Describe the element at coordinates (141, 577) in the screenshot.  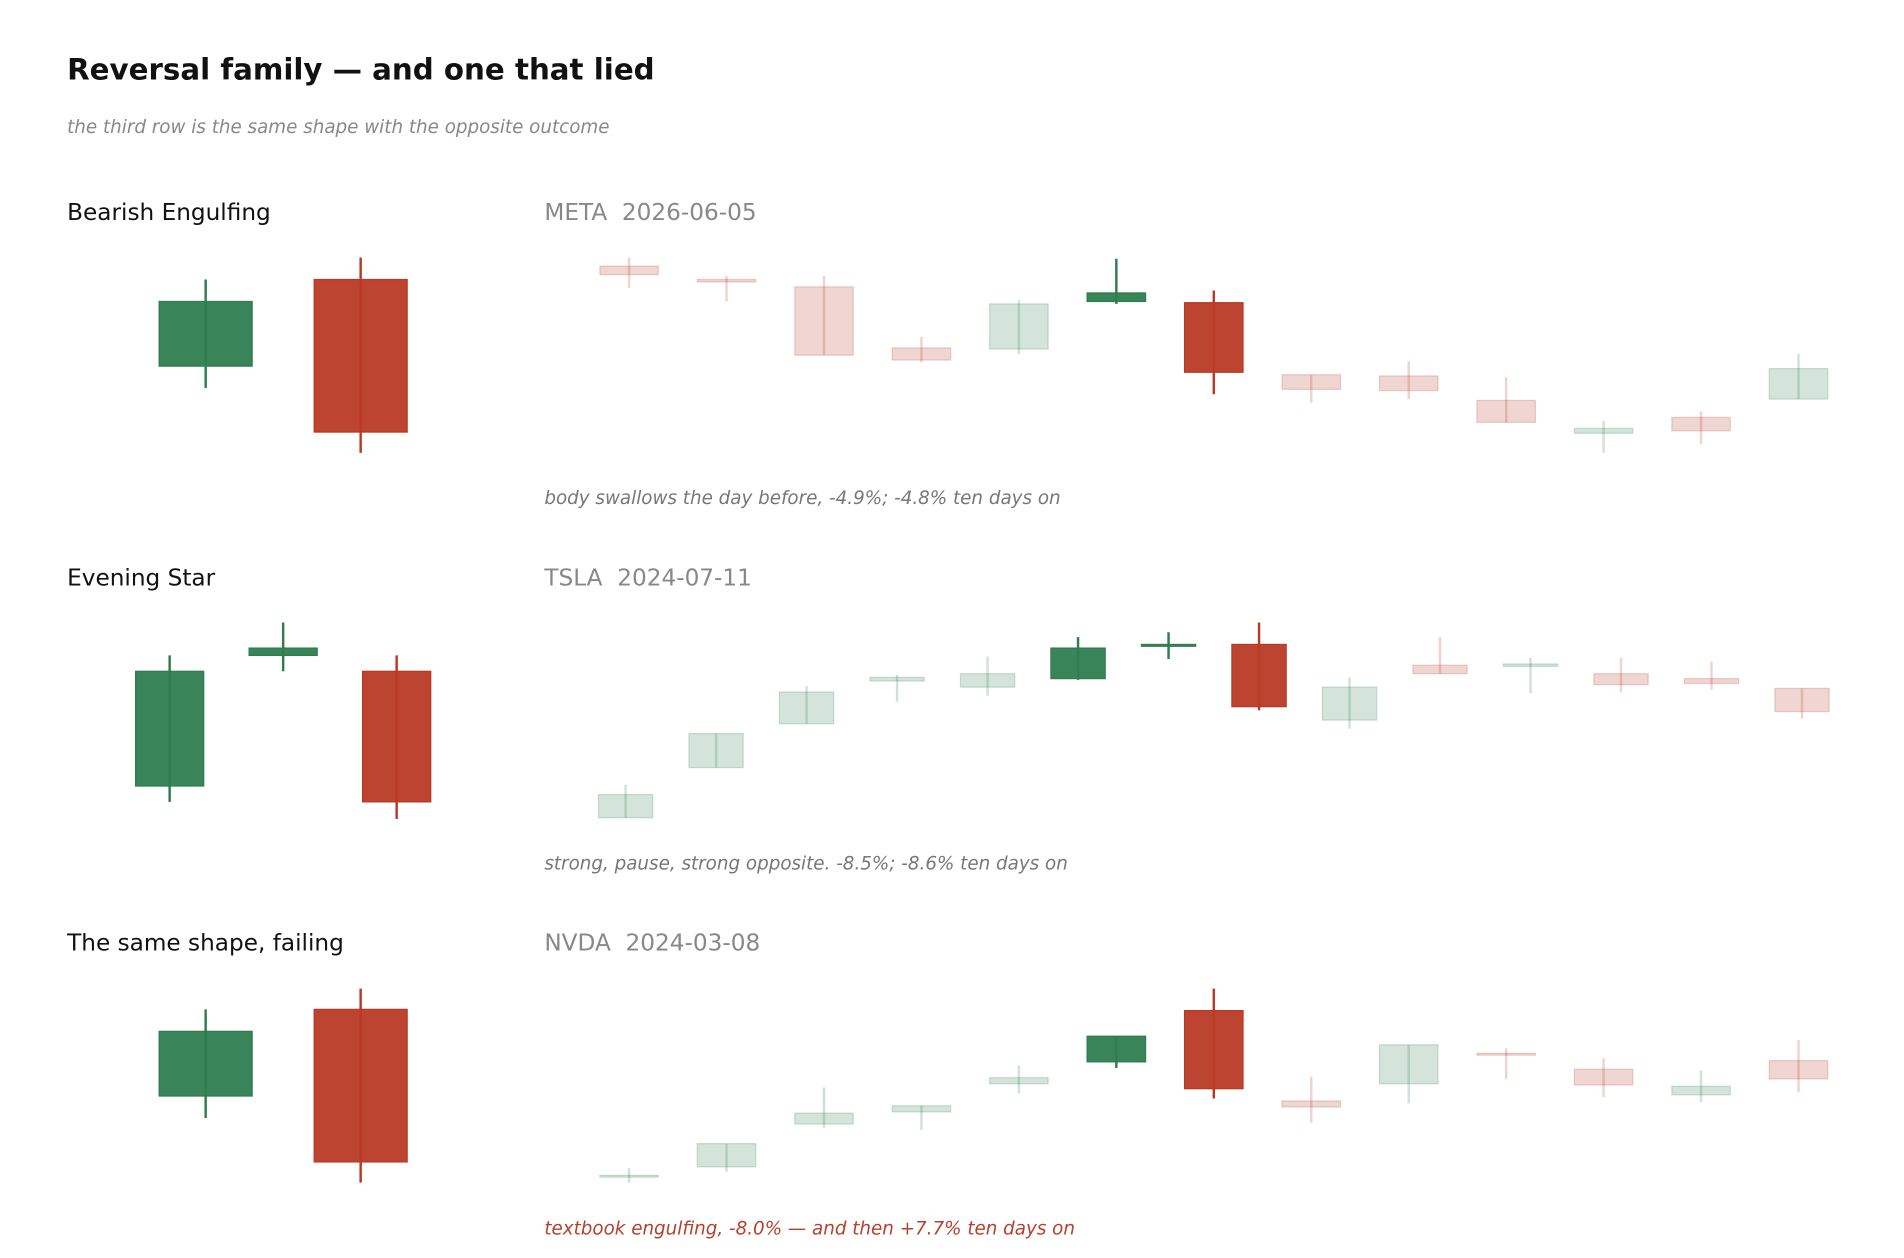
I see `pattern-name: Evening Star` at that location.